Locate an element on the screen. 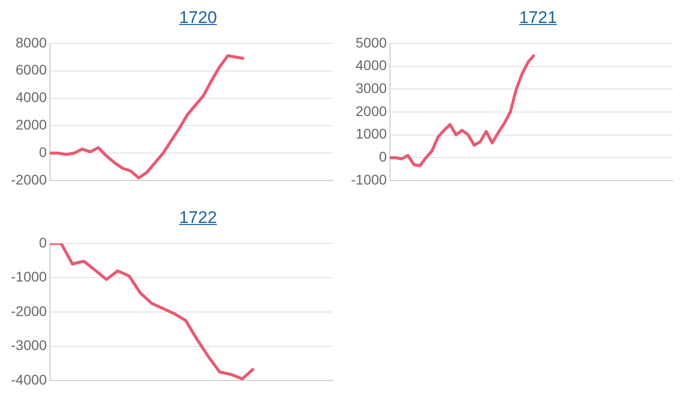 The height and width of the screenshot is (400, 700). y-tick-label: -4000 is located at coordinates (29, 379).